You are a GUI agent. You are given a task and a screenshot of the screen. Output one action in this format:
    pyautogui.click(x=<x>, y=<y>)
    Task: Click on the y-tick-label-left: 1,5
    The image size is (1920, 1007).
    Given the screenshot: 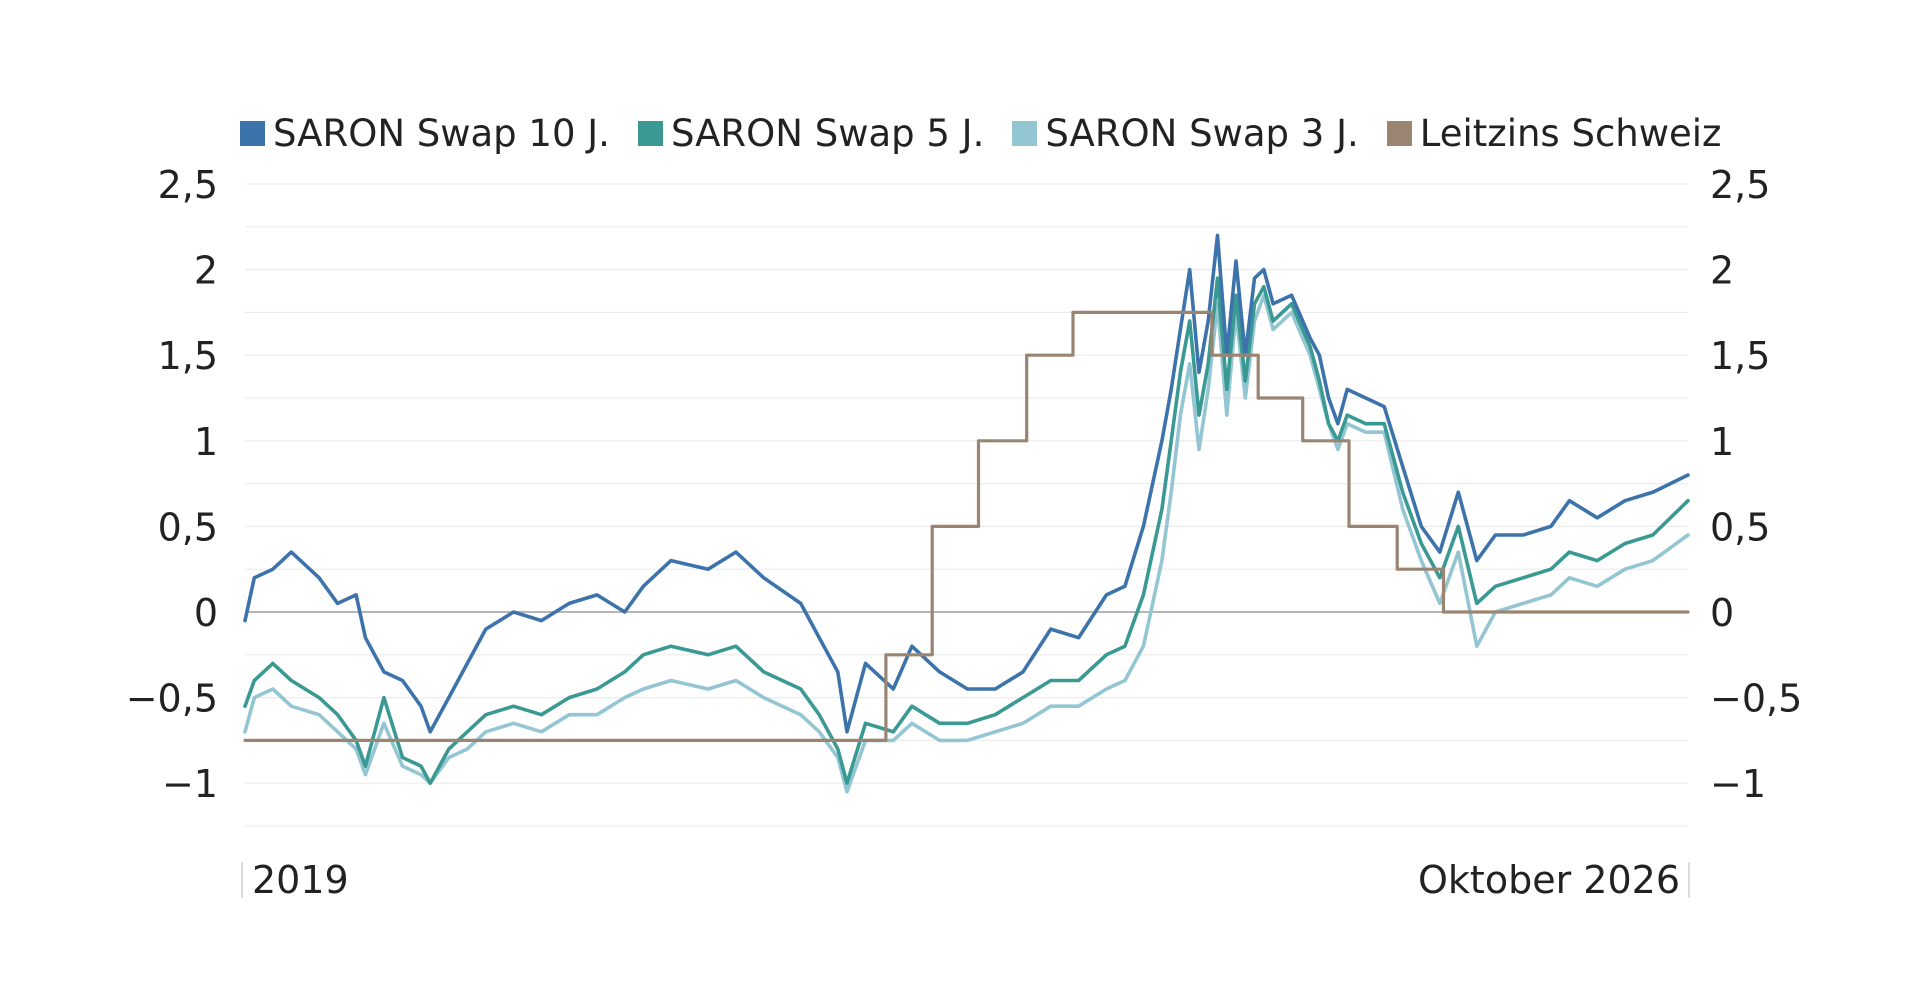 What is the action you would take?
    pyautogui.click(x=188, y=356)
    